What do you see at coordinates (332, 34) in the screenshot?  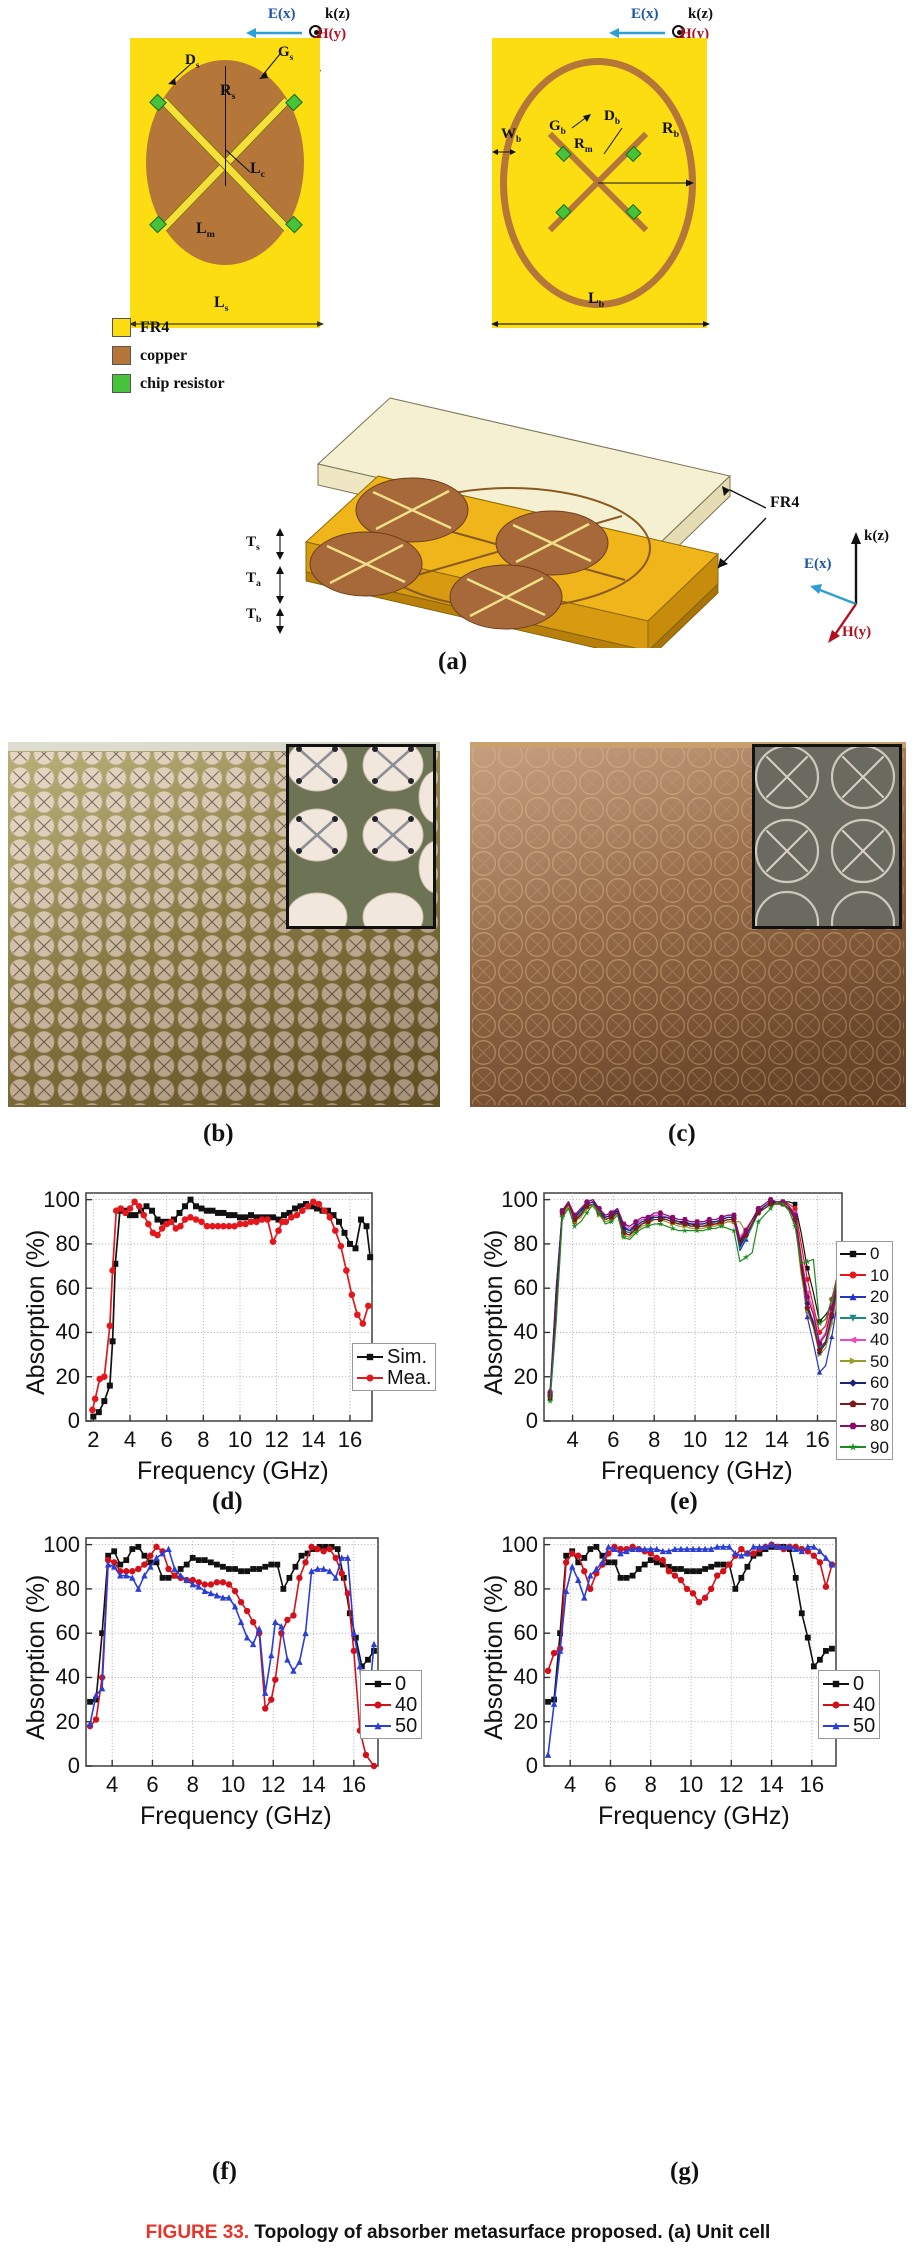 I see `h-field-label: H(y)` at bounding box center [332, 34].